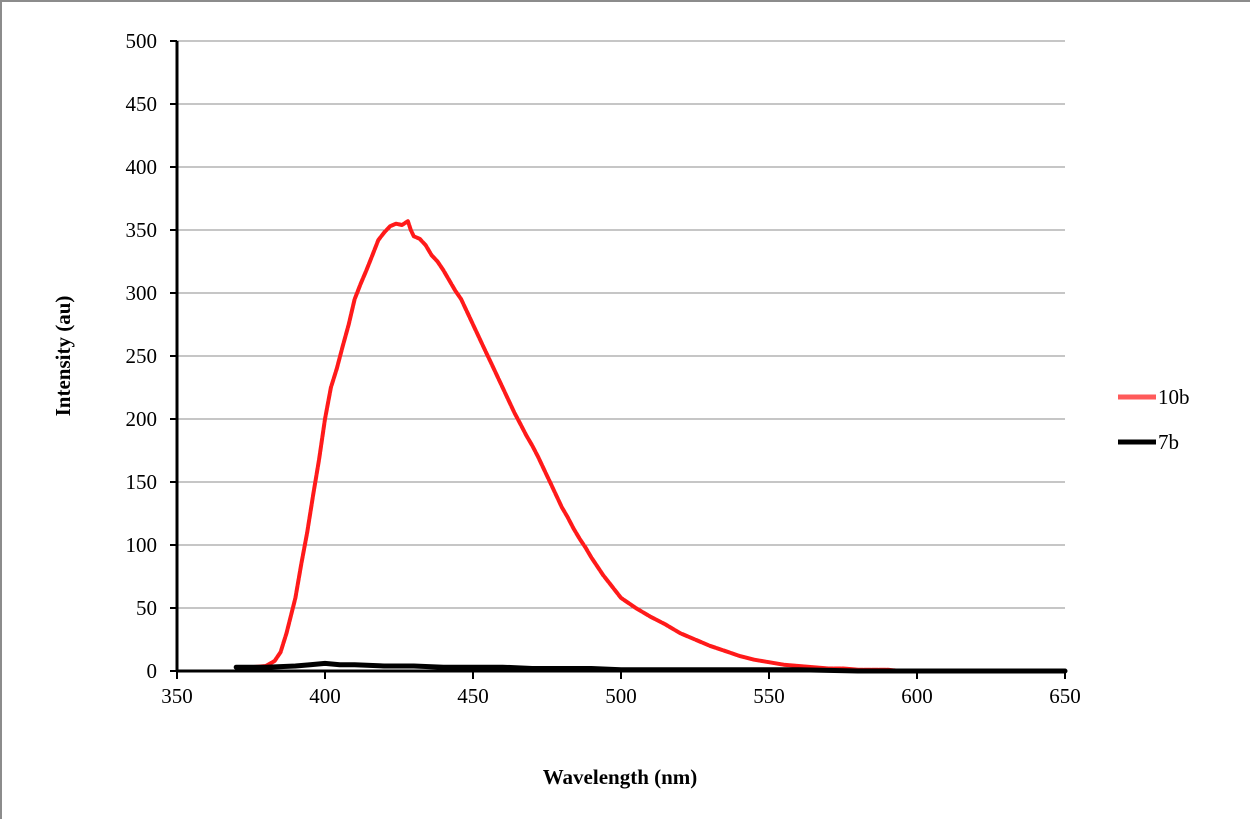  Describe the element at coordinates (142, 293) in the screenshot. I see `y-tick-label: 300` at that location.